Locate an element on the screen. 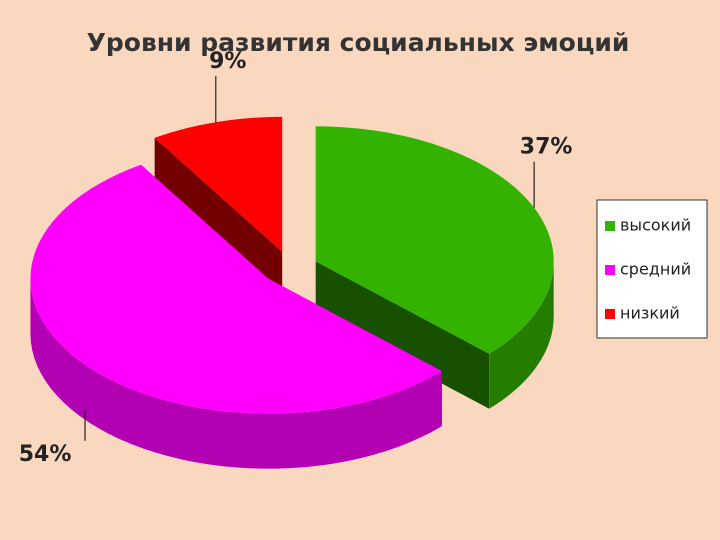 The height and width of the screenshot is (540, 720). legend-box is located at coordinates (652, 269).